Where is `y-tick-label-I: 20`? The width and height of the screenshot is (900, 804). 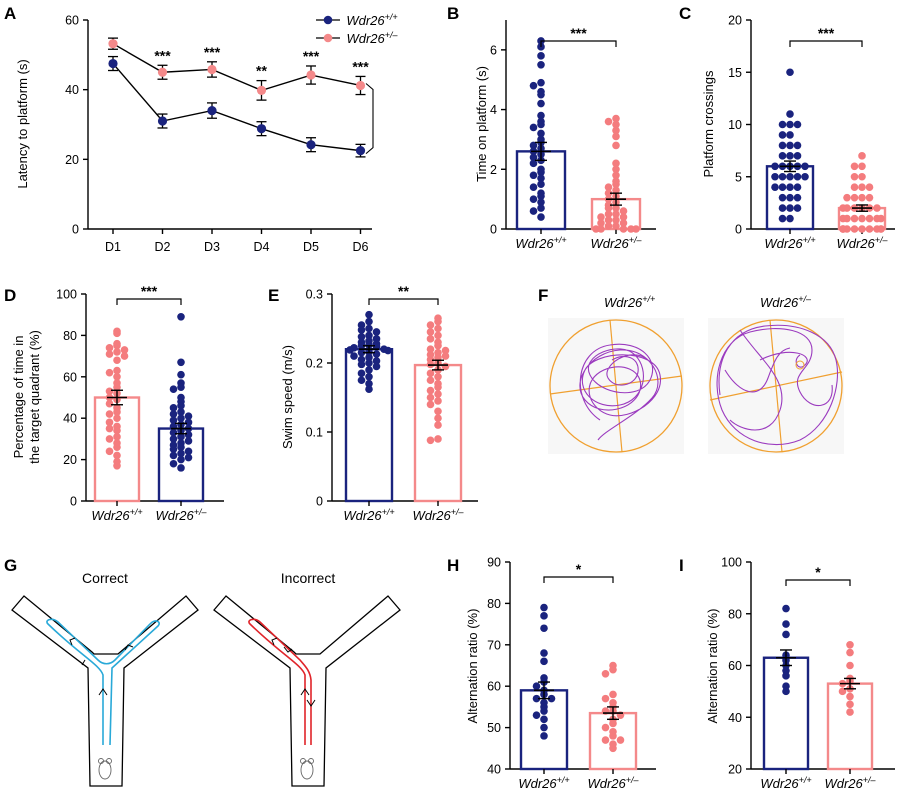 y-tick-label-I: 20 is located at coordinates (735, 770).